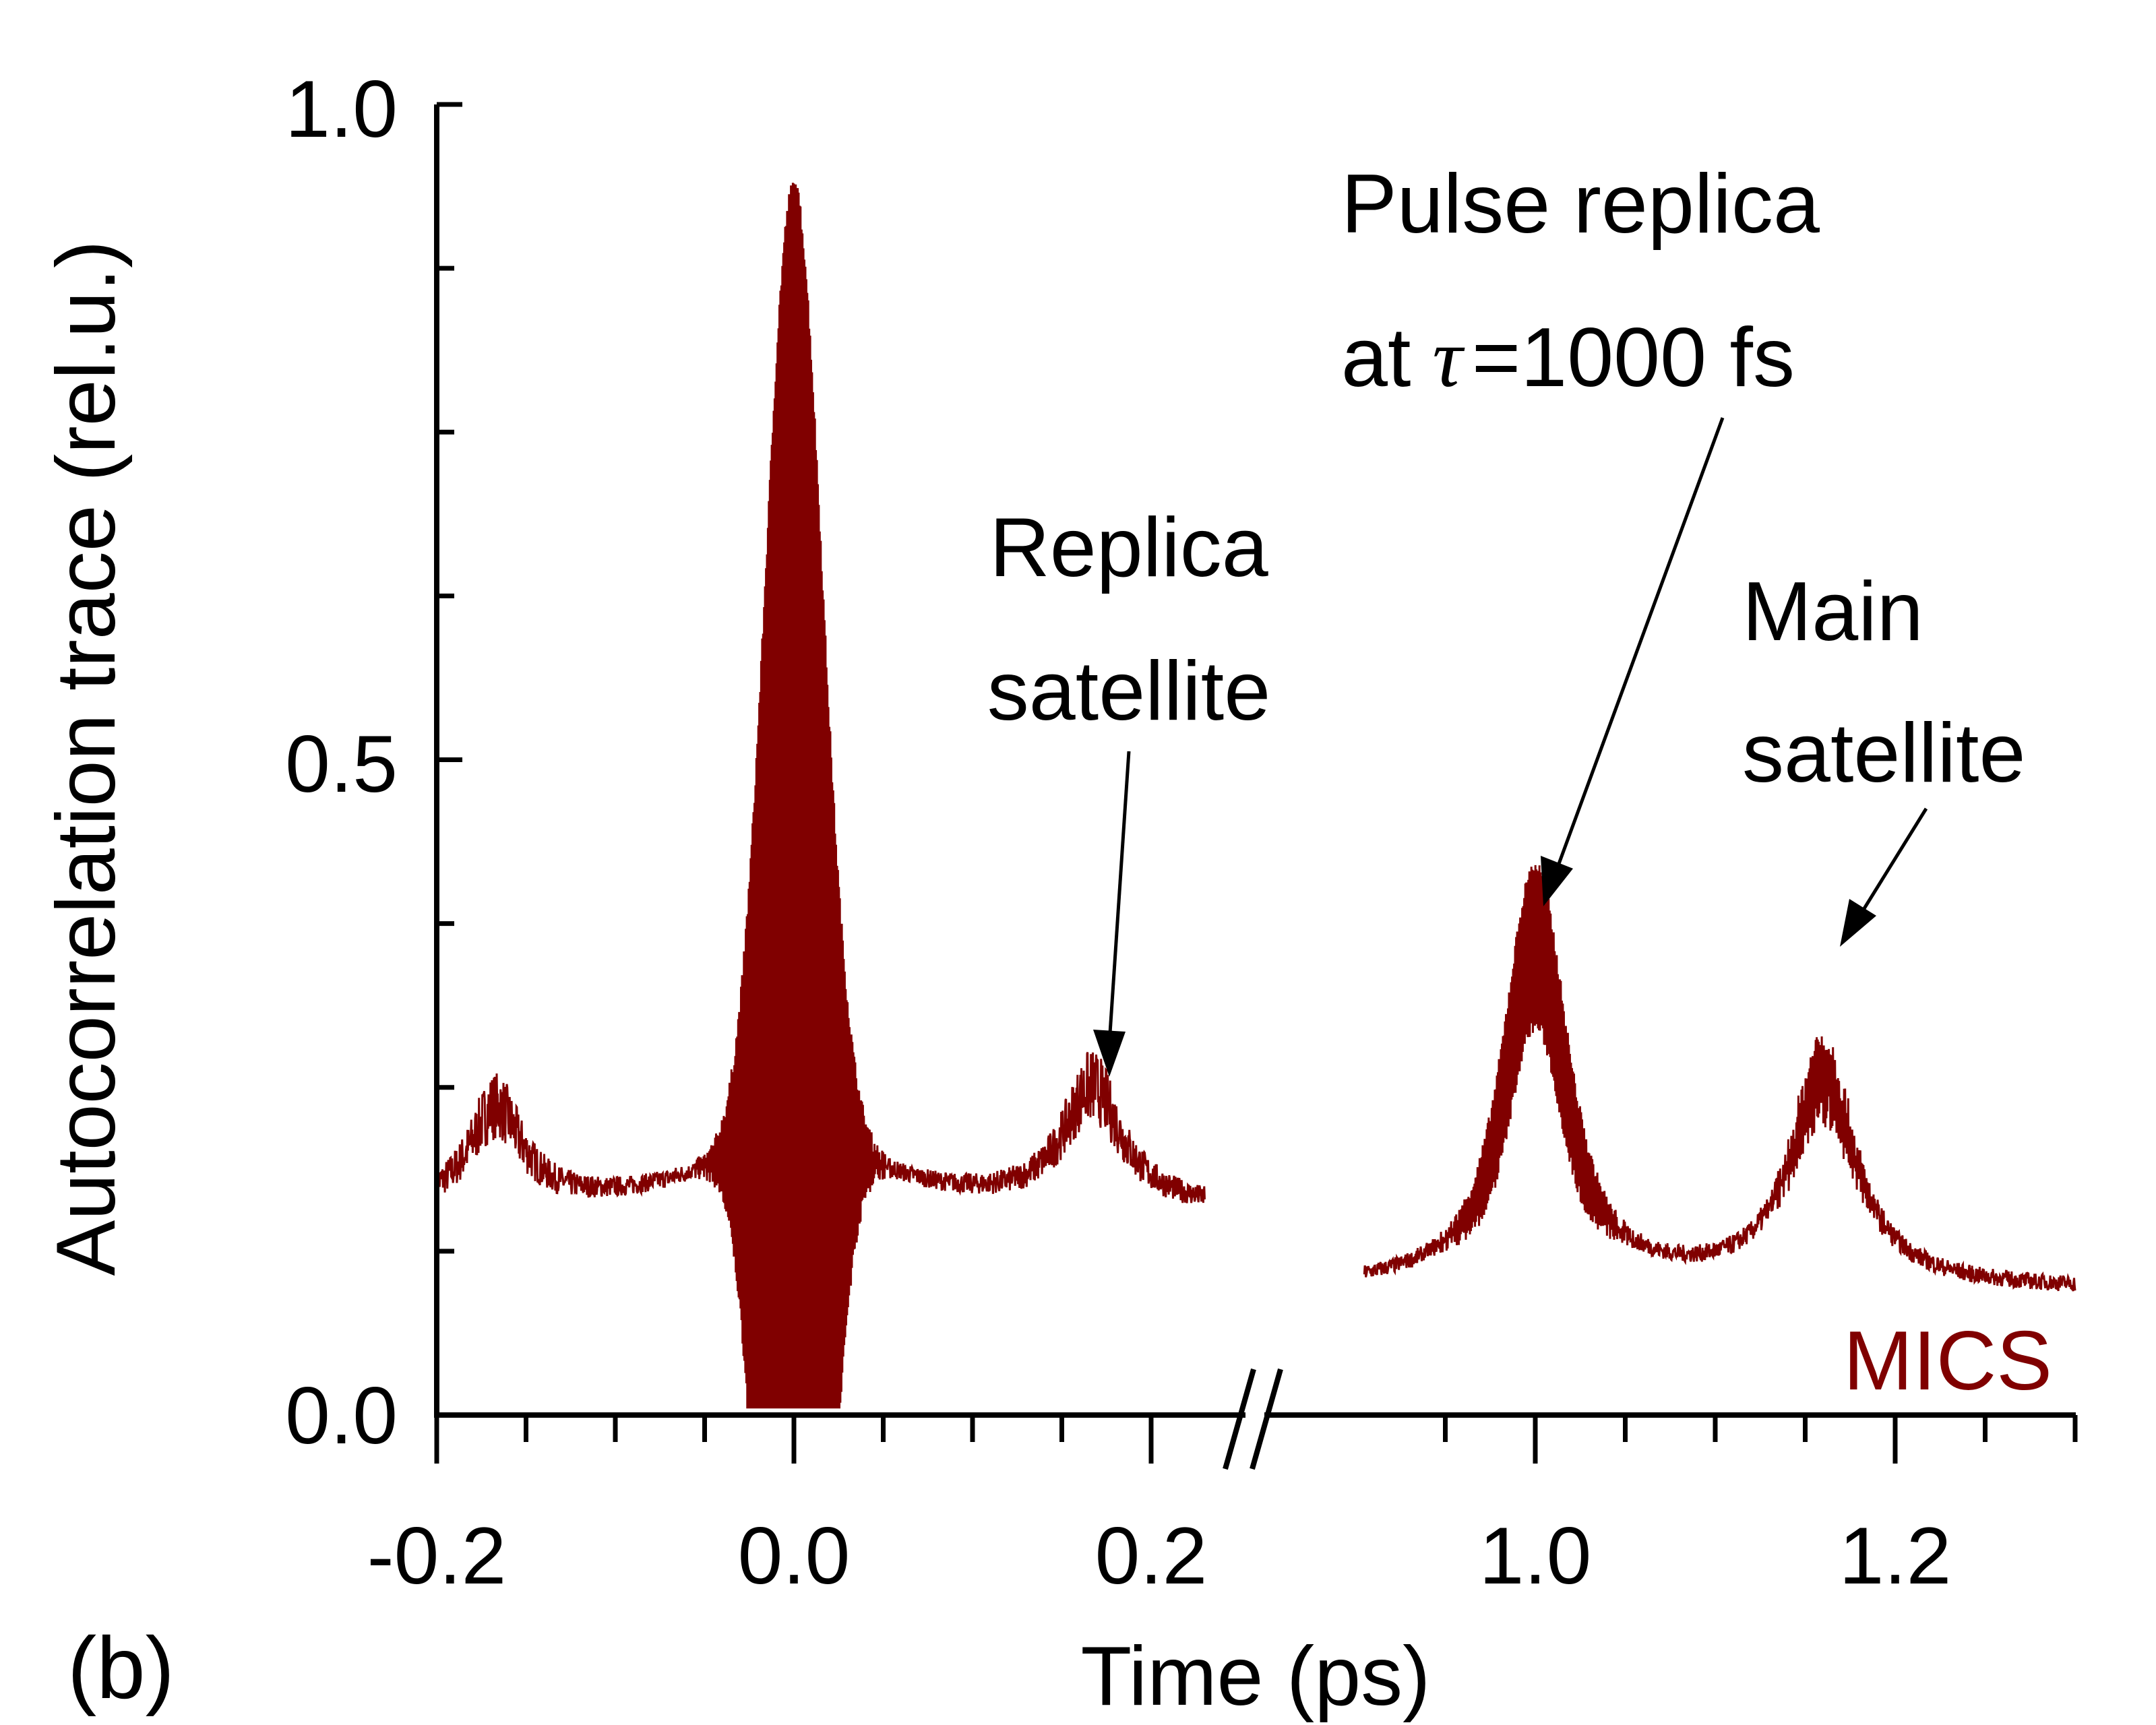 The width and height of the screenshot is (2156, 1725). I want to click on arrow-main-satellite-head, so click(1858, 923).